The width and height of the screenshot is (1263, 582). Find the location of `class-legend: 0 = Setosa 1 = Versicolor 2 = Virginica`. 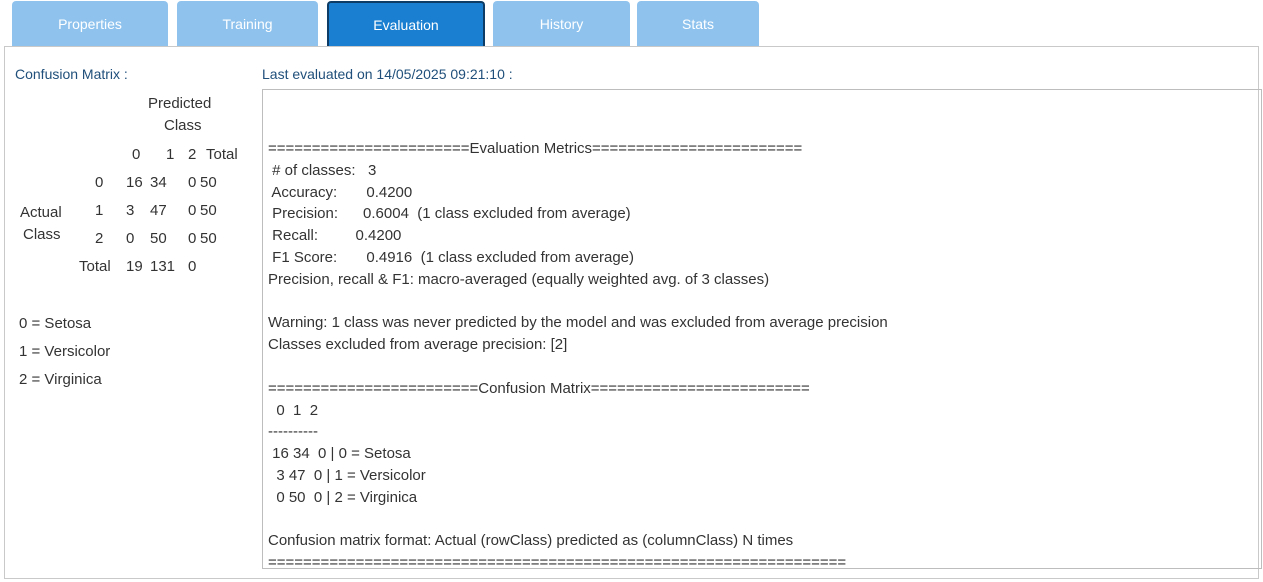

class-legend: 0 = Setosa 1 = Versicolor 2 = Virginica is located at coordinates (64, 352).